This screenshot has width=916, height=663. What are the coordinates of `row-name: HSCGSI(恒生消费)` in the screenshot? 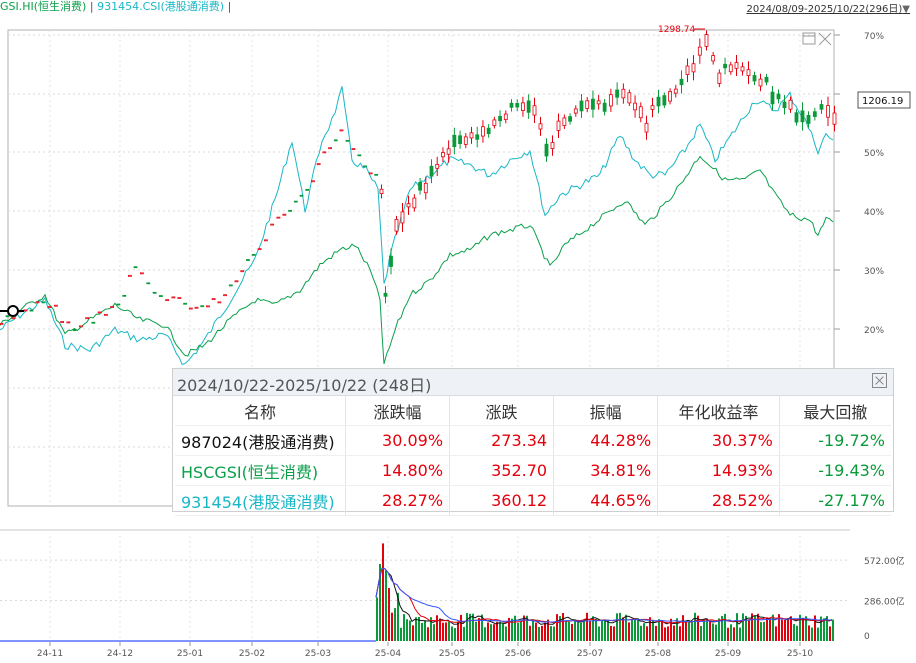 It's located at (260, 470).